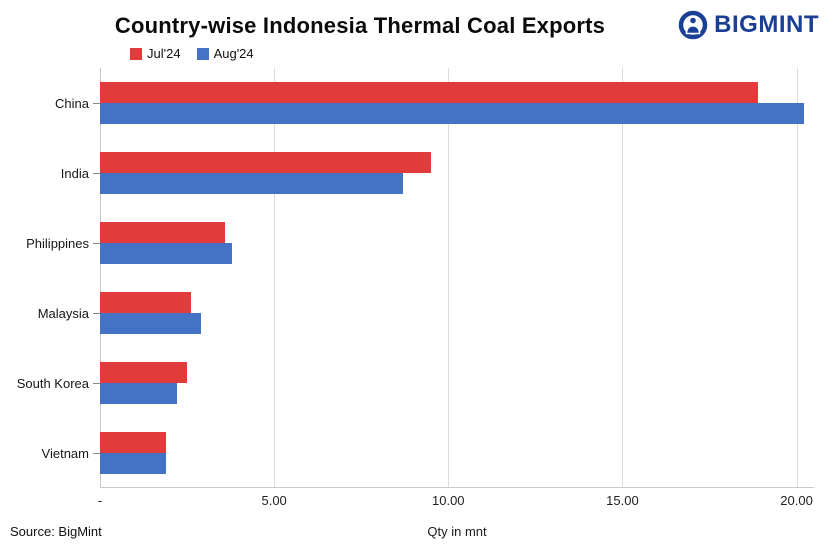  What do you see at coordinates (457, 531) in the screenshot?
I see `x-axis-title: Qty in mnt` at bounding box center [457, 531].